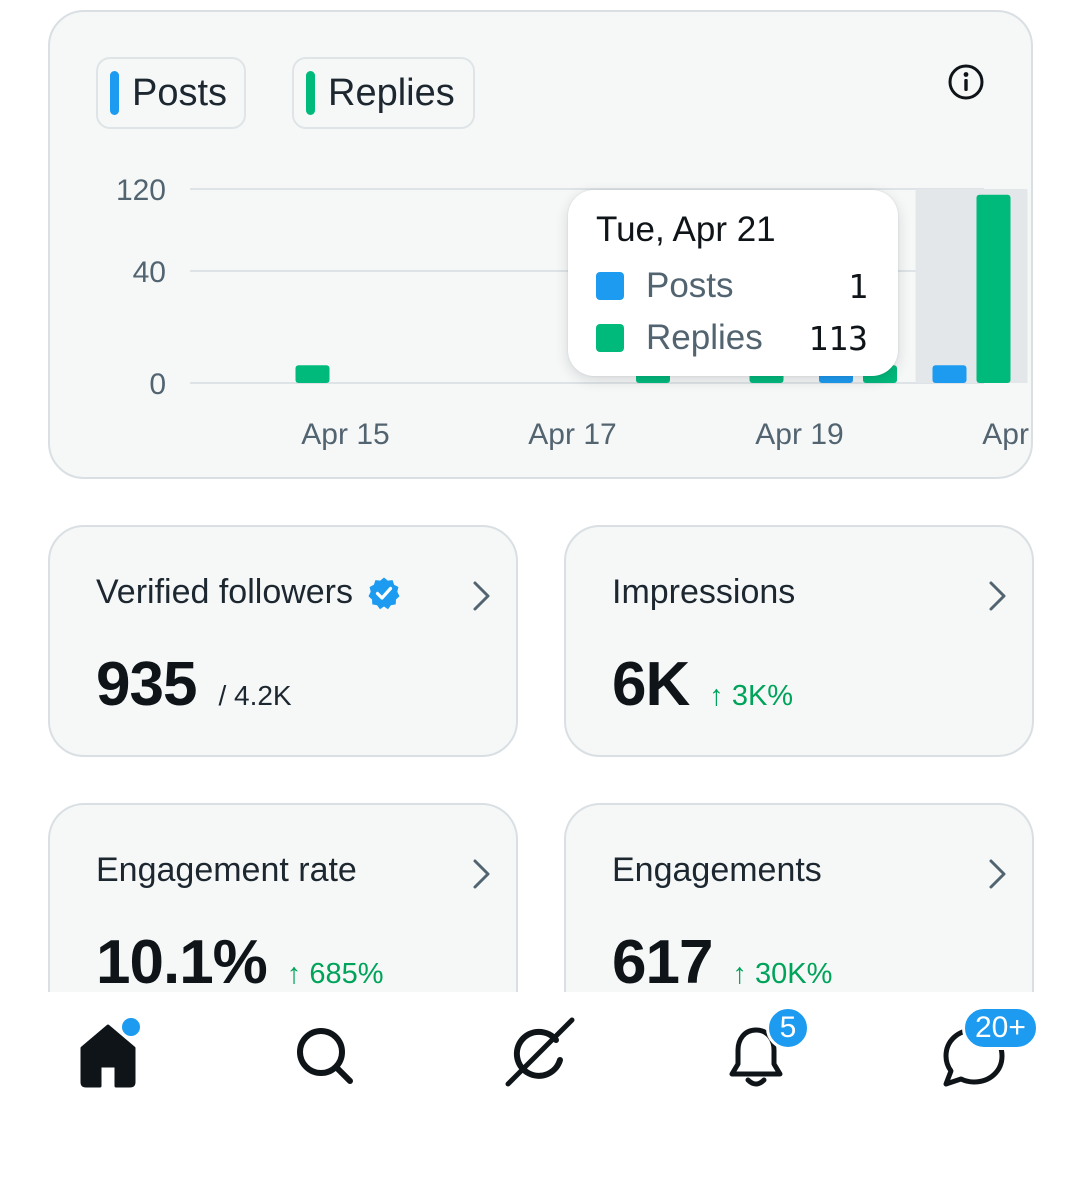 This screenshot has width=1081, height=1200. I want to click on tab-grok, so click(540, 1054).